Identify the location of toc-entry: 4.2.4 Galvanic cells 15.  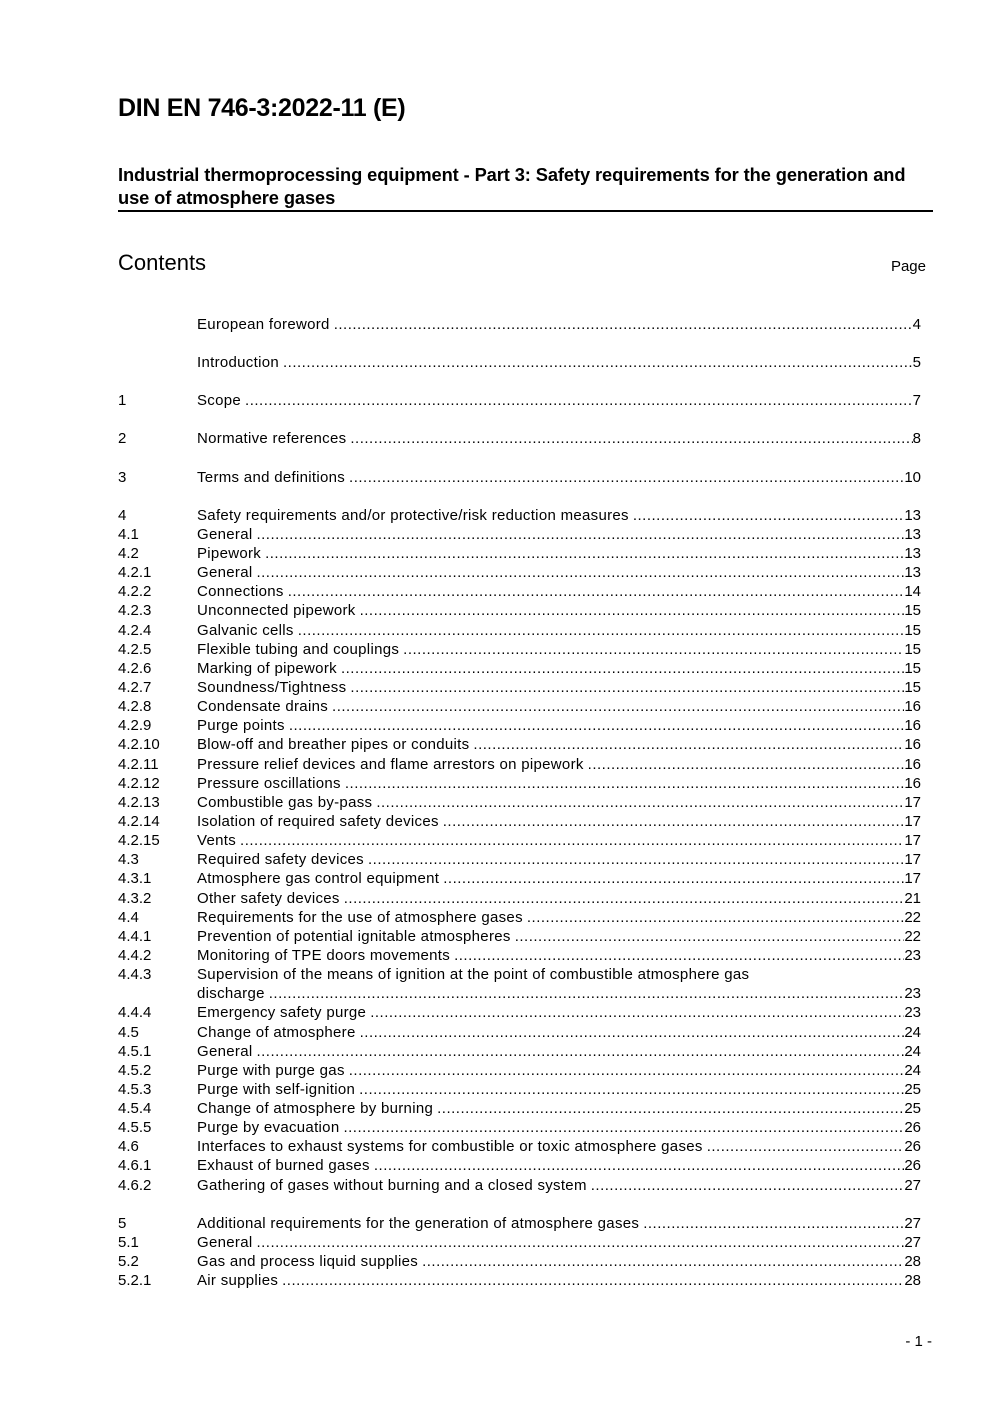
(519, 630).